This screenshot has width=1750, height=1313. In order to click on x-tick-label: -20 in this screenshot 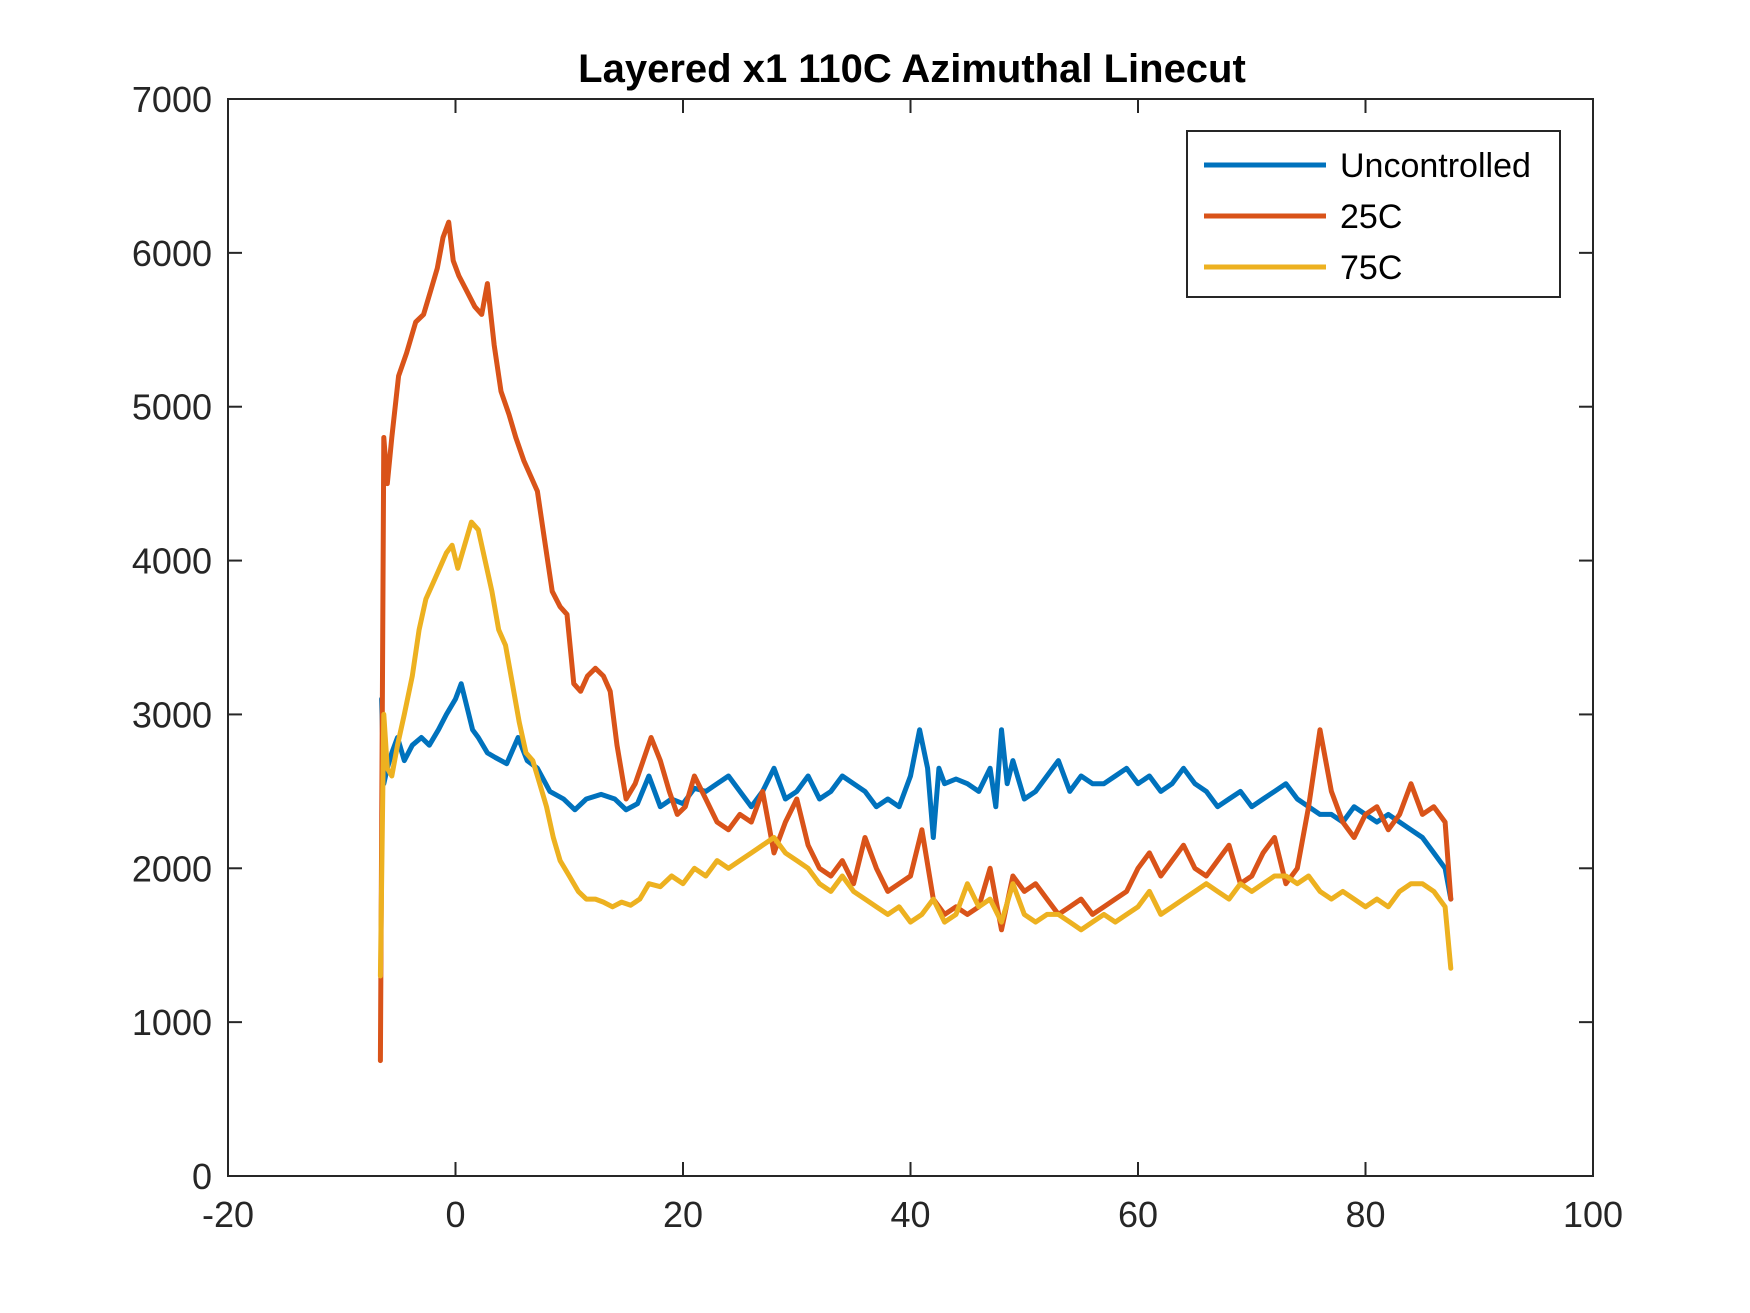, I will do `click(228, 1214)`.